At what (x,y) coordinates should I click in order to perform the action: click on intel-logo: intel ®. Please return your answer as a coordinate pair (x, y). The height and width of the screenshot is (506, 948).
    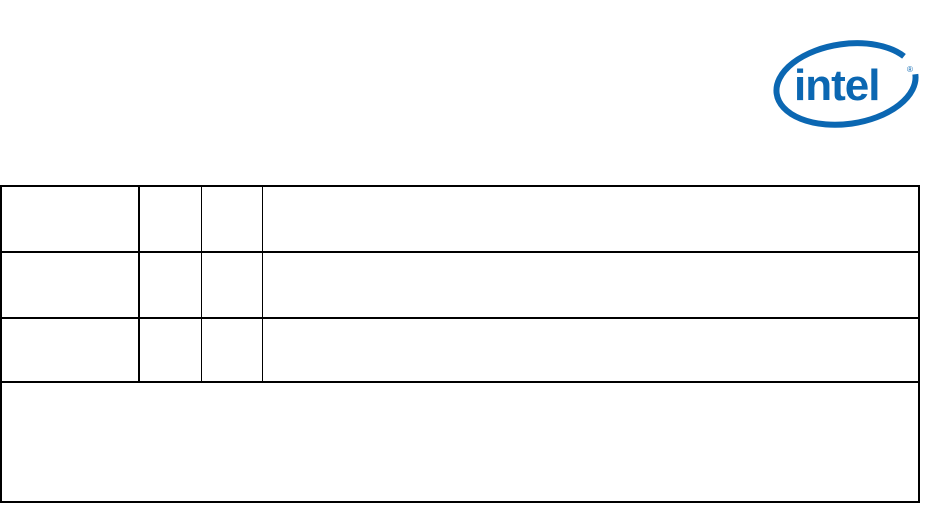
    Looking at the image, I should click on (846, 84).